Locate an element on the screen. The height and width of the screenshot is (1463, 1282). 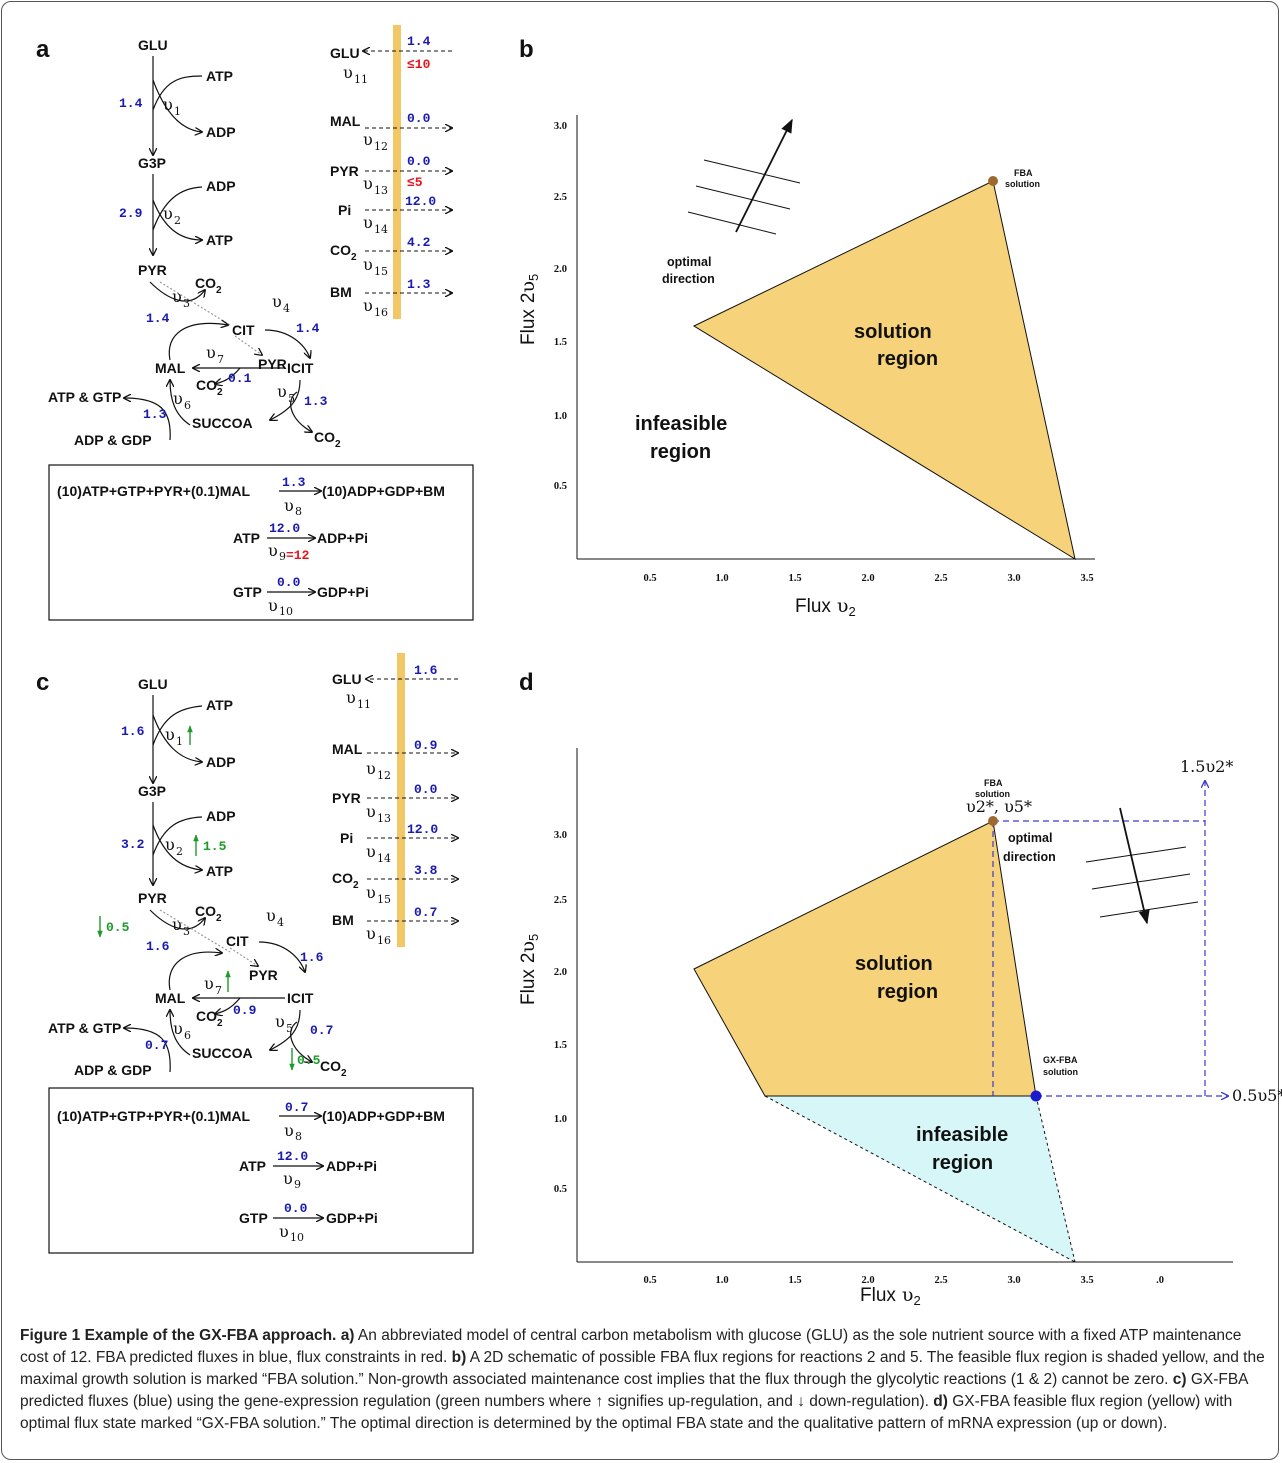
fba-label-d-1: FBA is located at coordinates (993, 783).